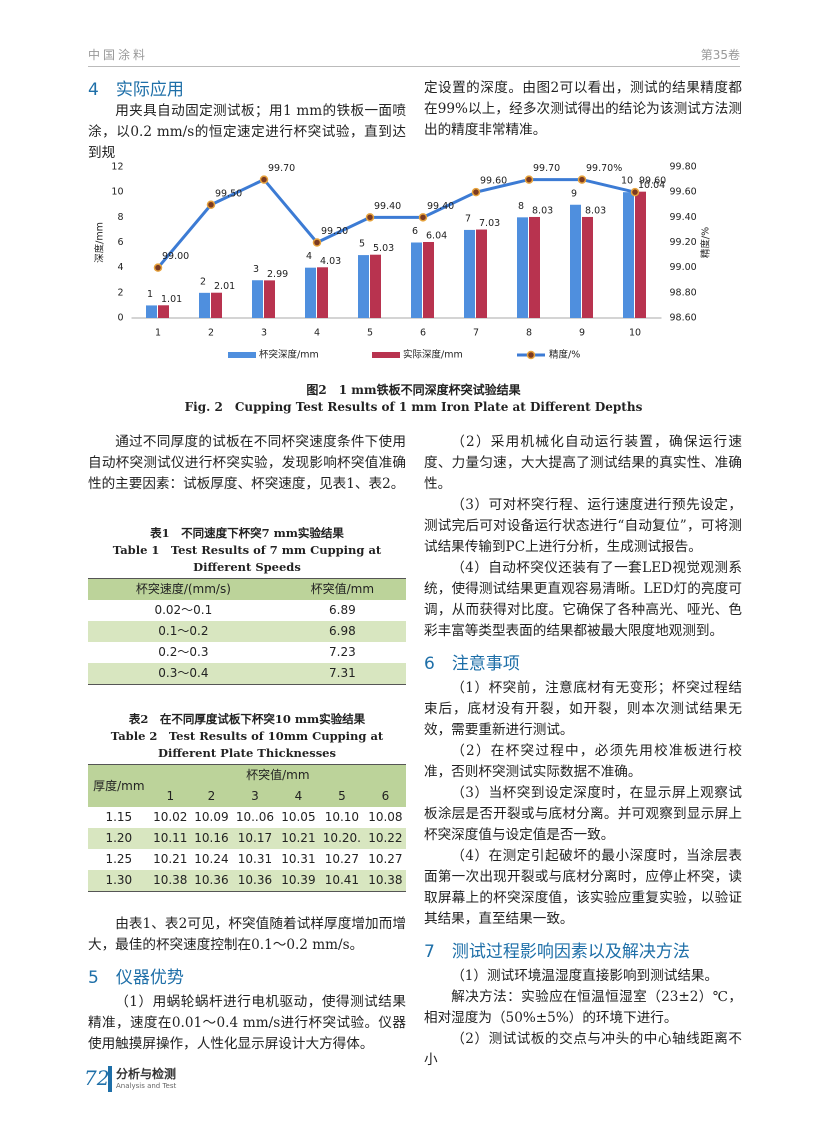  What do you see at coordinates (255, 881) in the screenshot?
I see `cell: 10.36` at bounding box center [255, 881].